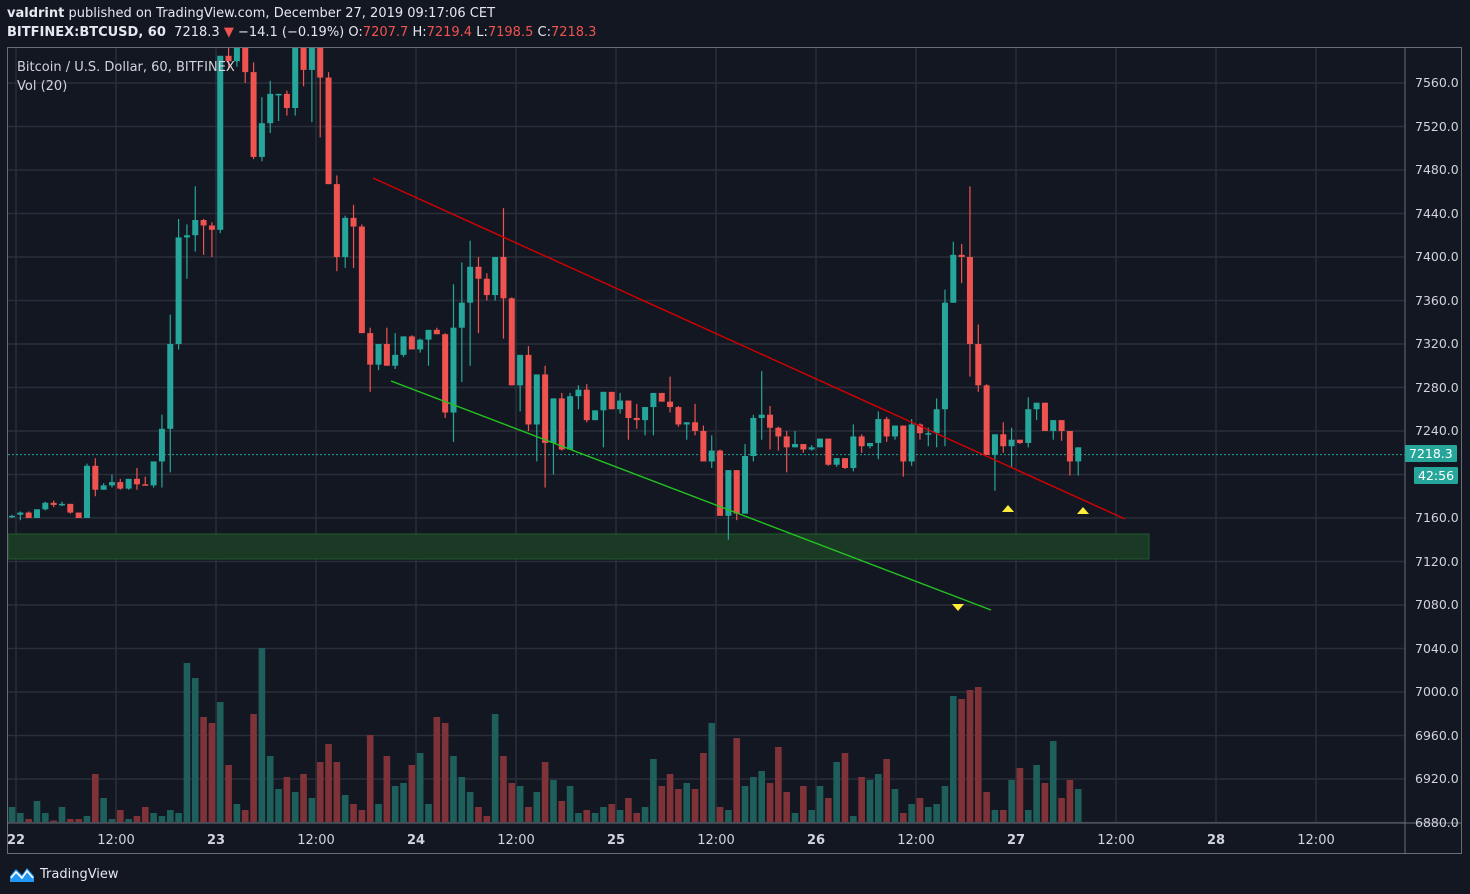  What do you see at coordinates (1437, 169) in the screenshot?
I see `price-tick: 7480.0` at bounding box center [1437, 169].